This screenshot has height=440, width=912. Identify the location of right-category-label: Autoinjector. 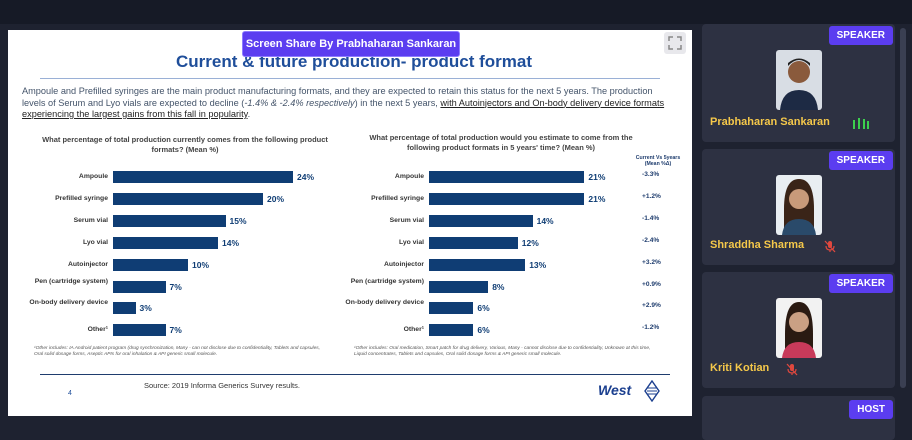
(403, 264).